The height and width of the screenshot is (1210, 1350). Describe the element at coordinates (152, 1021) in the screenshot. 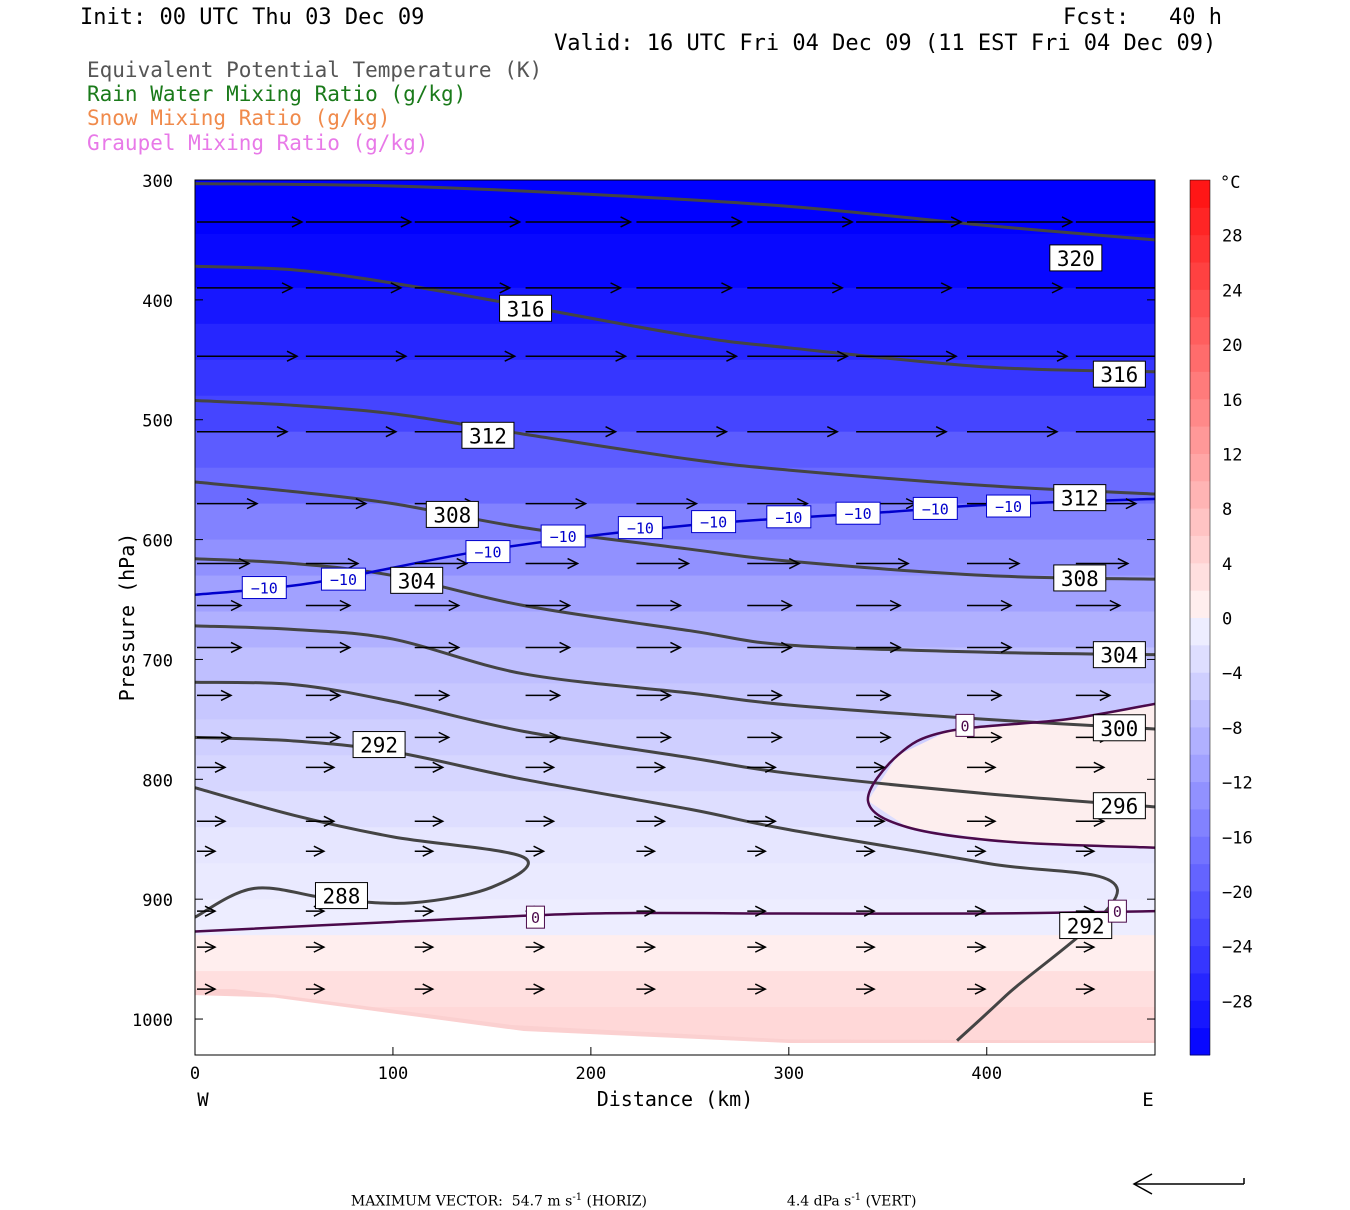

I see `y-tick-label: 1000` at that location.